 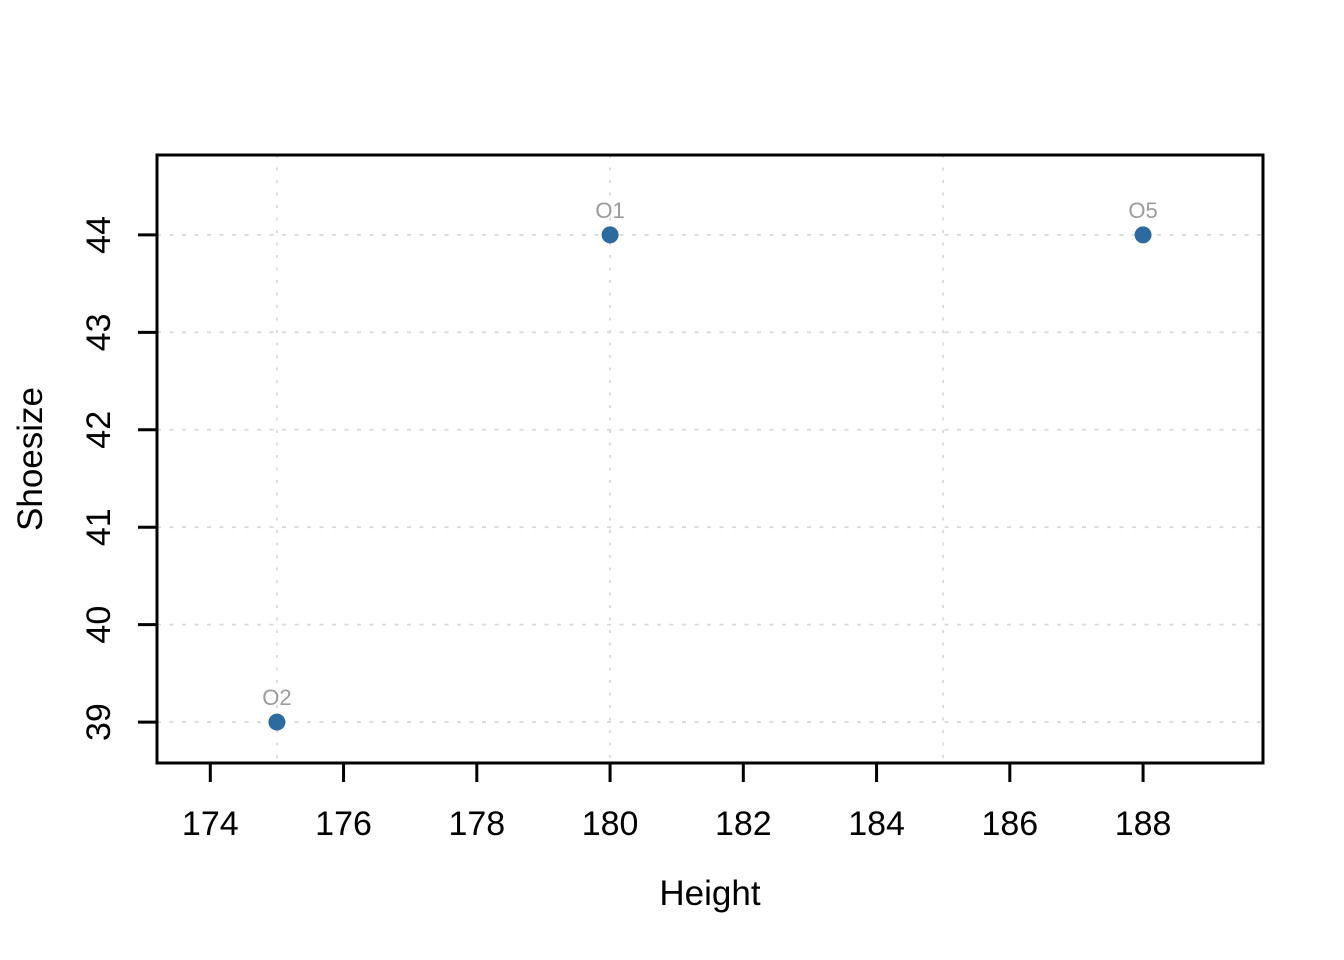 What do you see at coordinates (1009, 824) in the screenshot?
I see `x-axis-tick-label: 186` at bounding box center [1009, 824].